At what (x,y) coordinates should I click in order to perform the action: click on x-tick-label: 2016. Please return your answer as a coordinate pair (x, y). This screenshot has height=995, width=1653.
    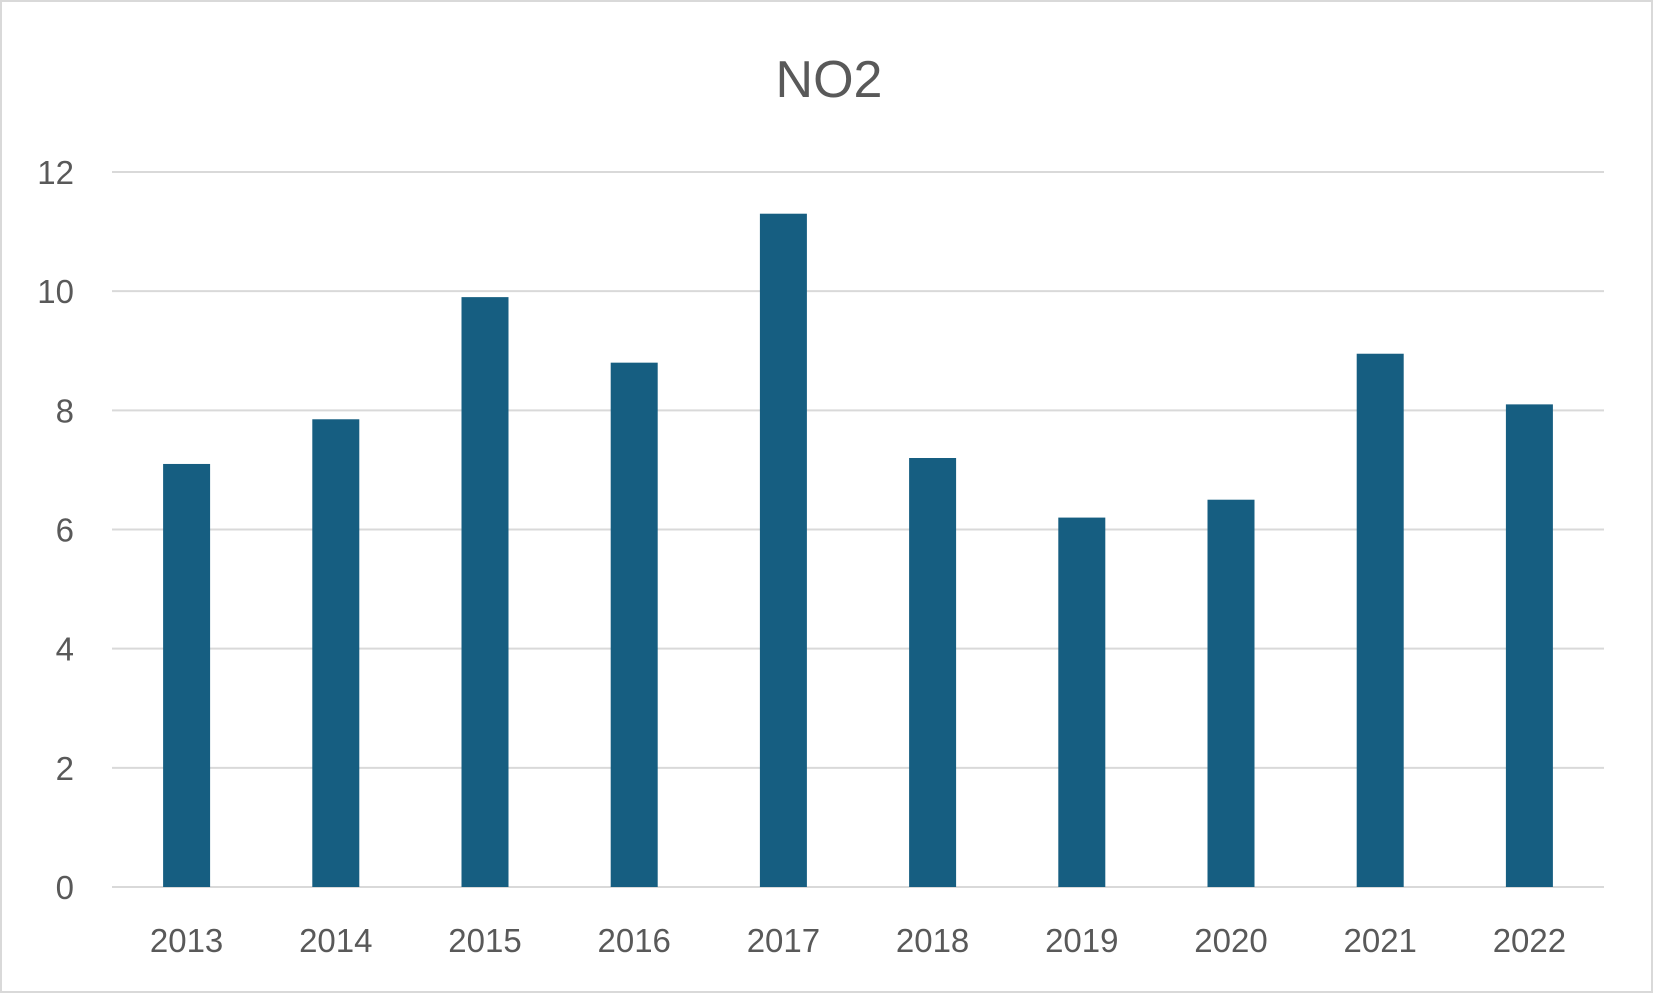
    Looking at the image, I should click on (633, 940).